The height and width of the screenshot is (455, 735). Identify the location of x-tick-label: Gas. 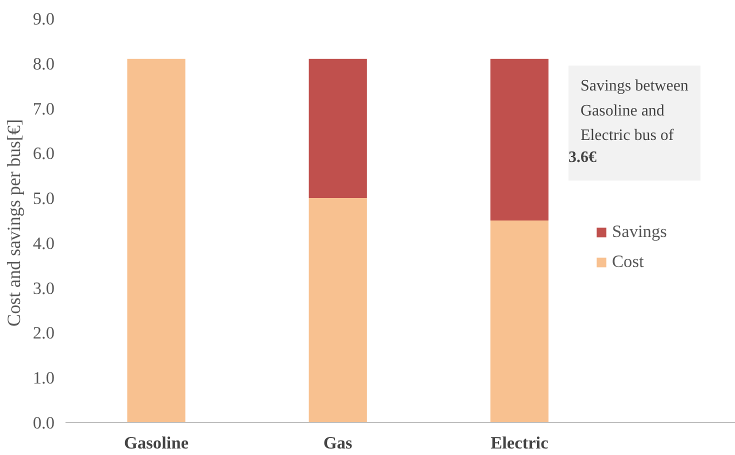
(338, 443).